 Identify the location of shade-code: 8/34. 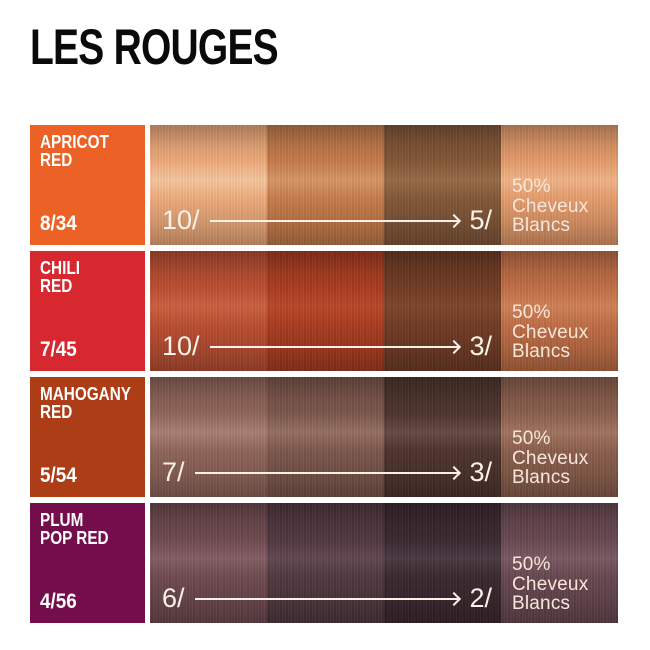
(58, 223).